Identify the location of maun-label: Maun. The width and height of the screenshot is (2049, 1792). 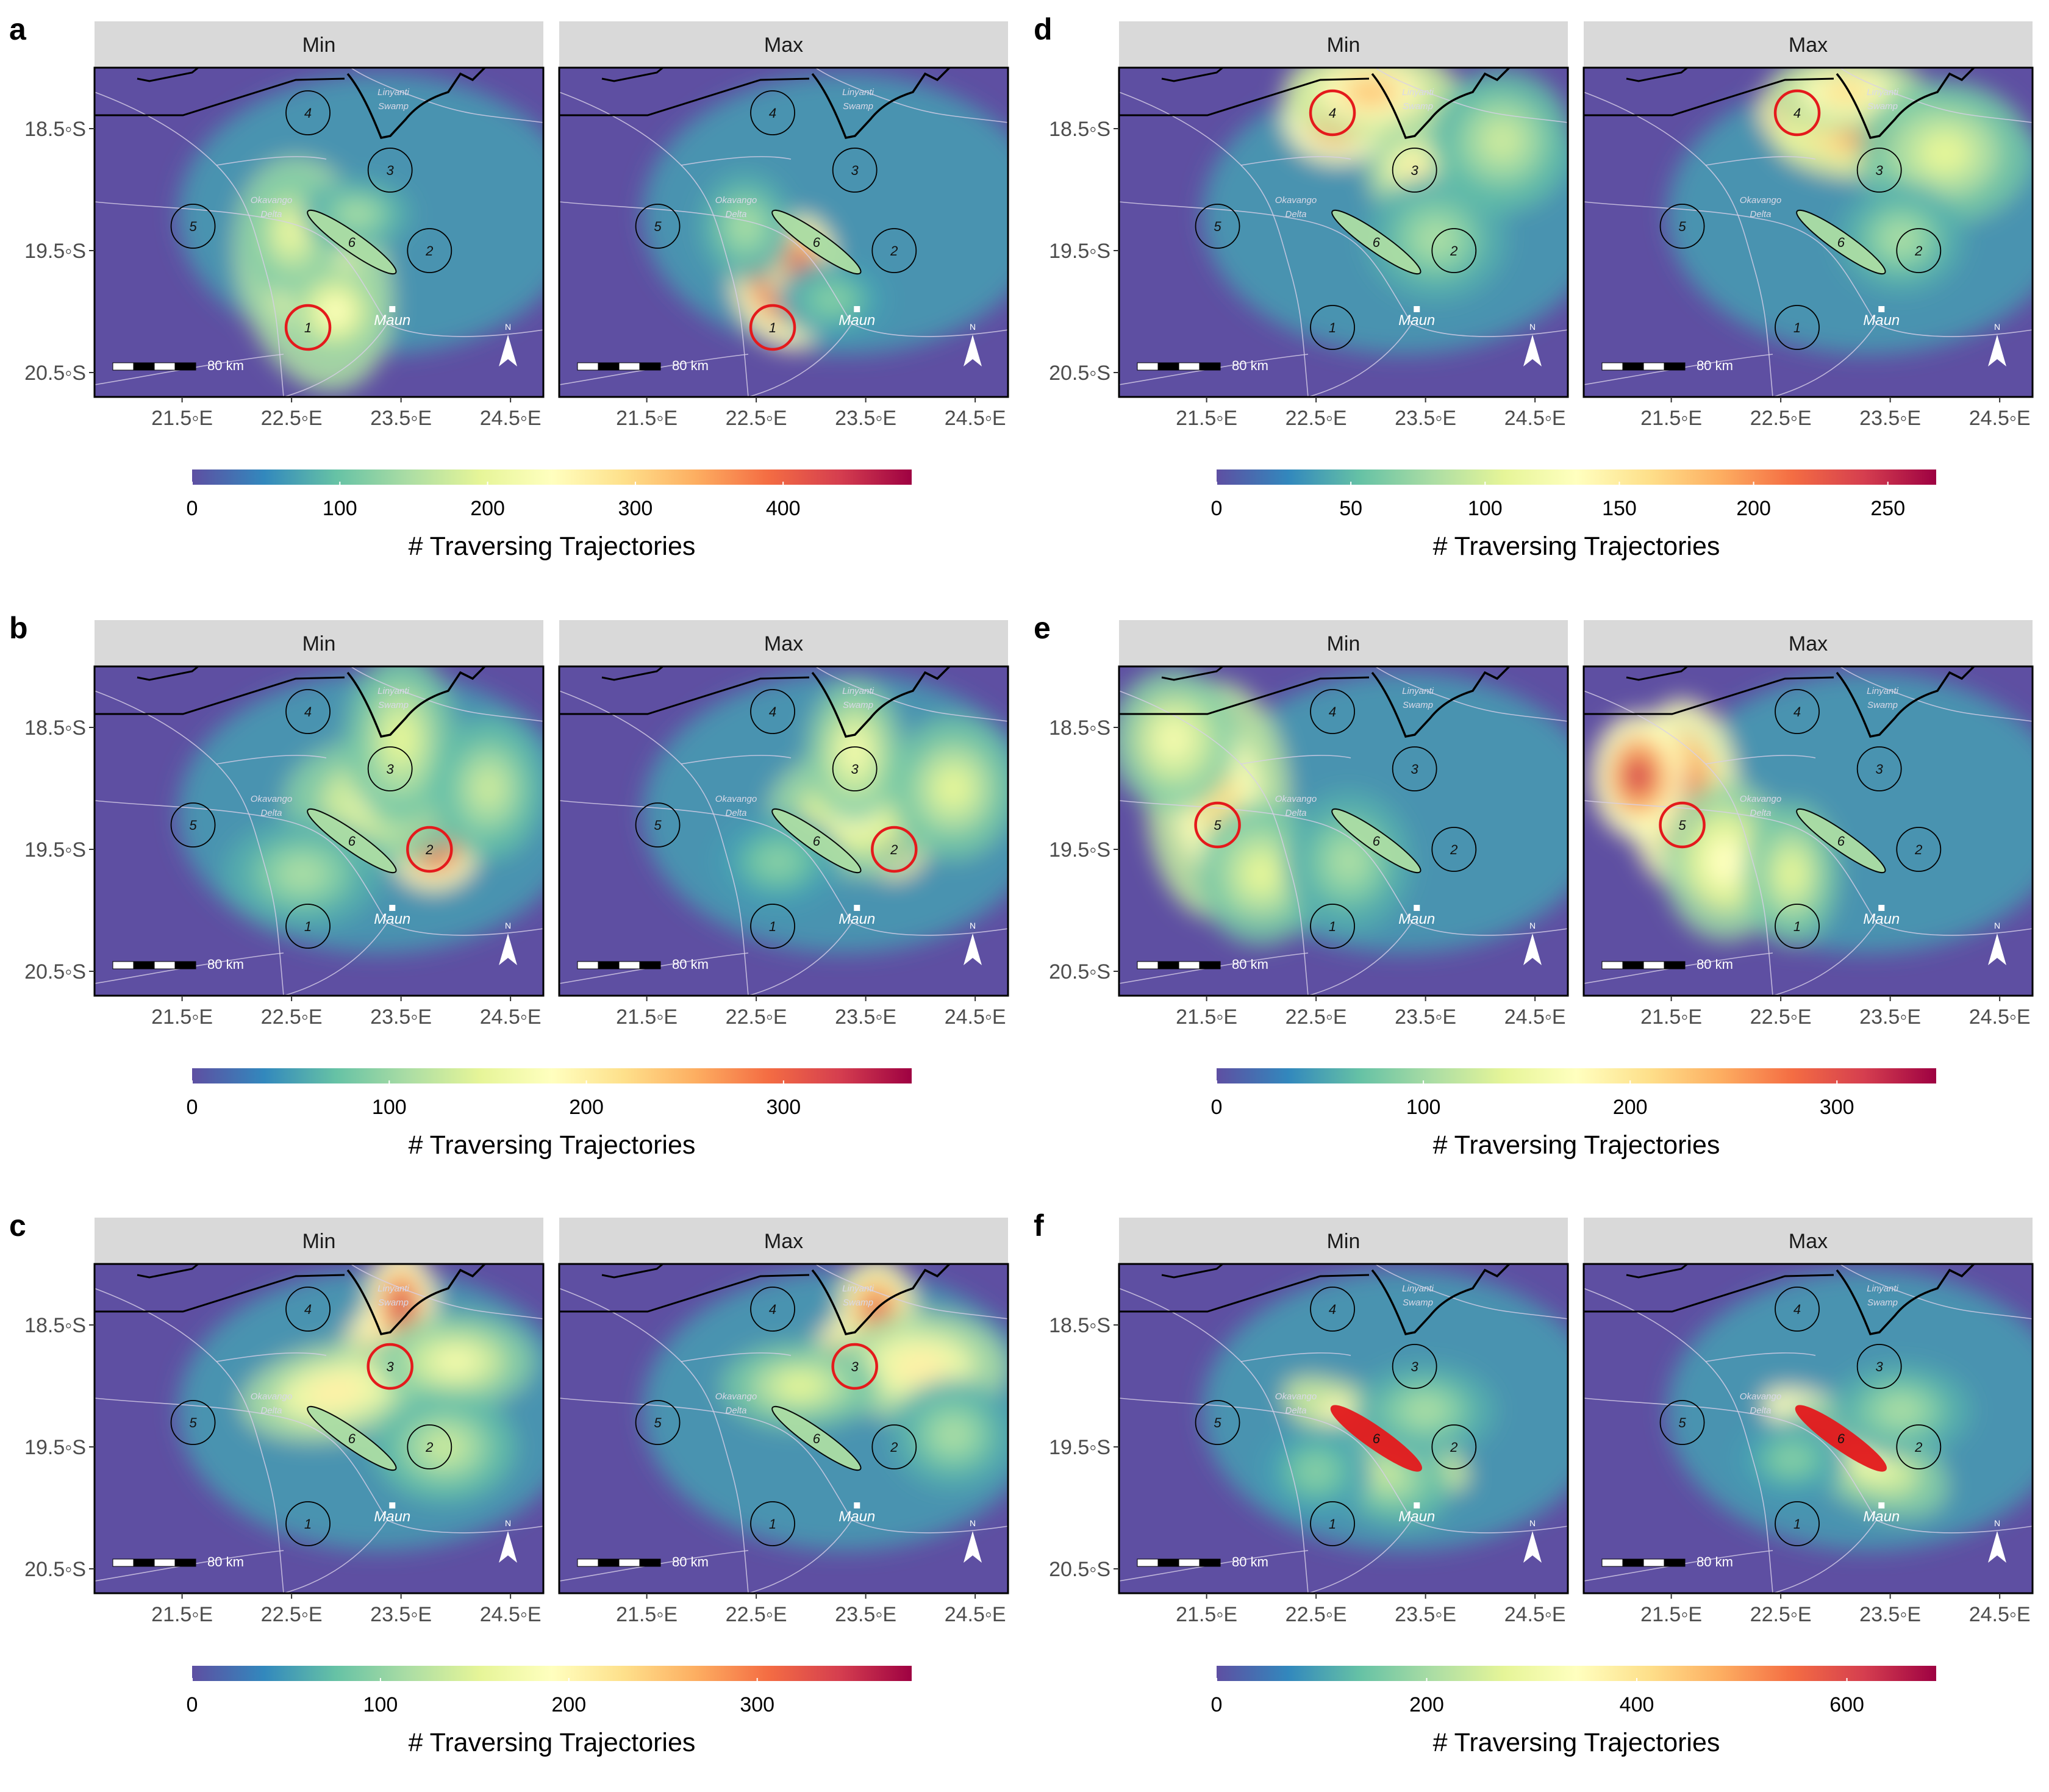
(392, 320).